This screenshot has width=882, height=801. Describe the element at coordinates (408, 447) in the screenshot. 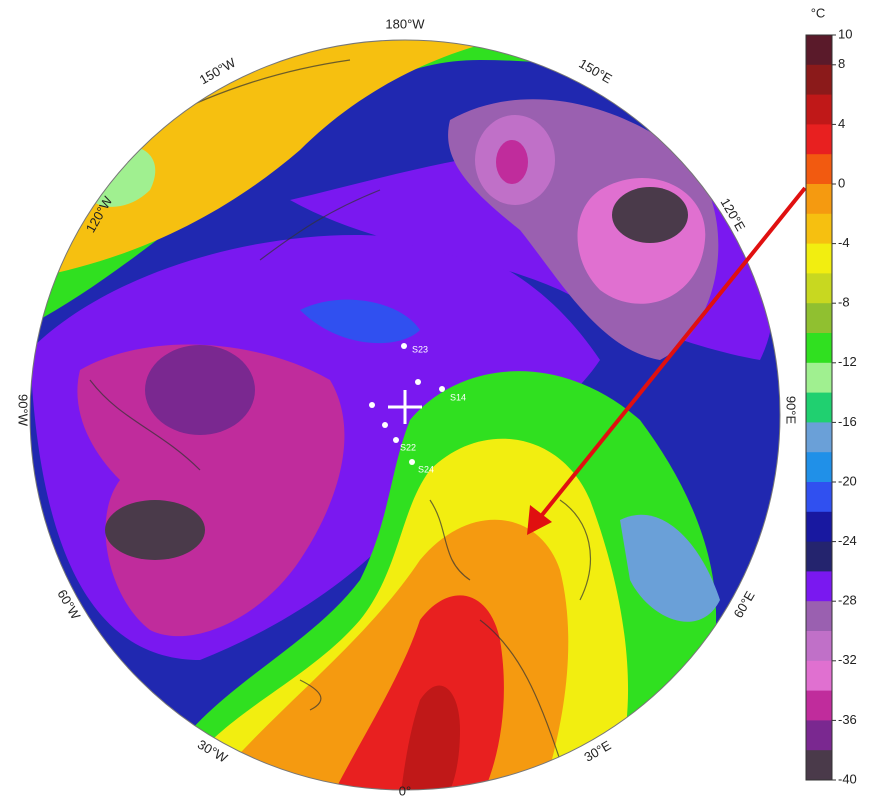

I see `station-label: S22` at that location.